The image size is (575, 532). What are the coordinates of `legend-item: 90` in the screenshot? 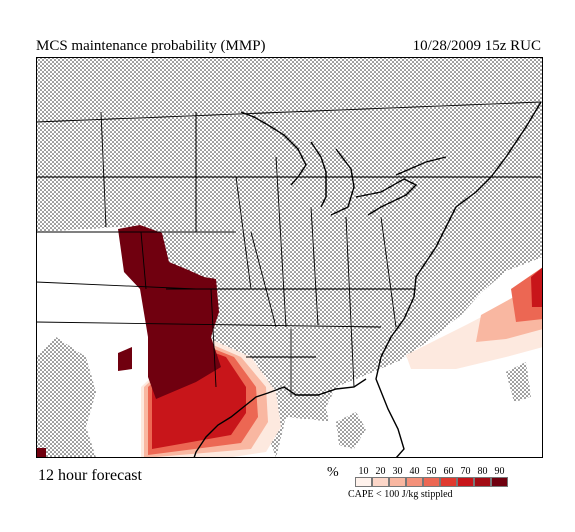 It's located at (499, 476).